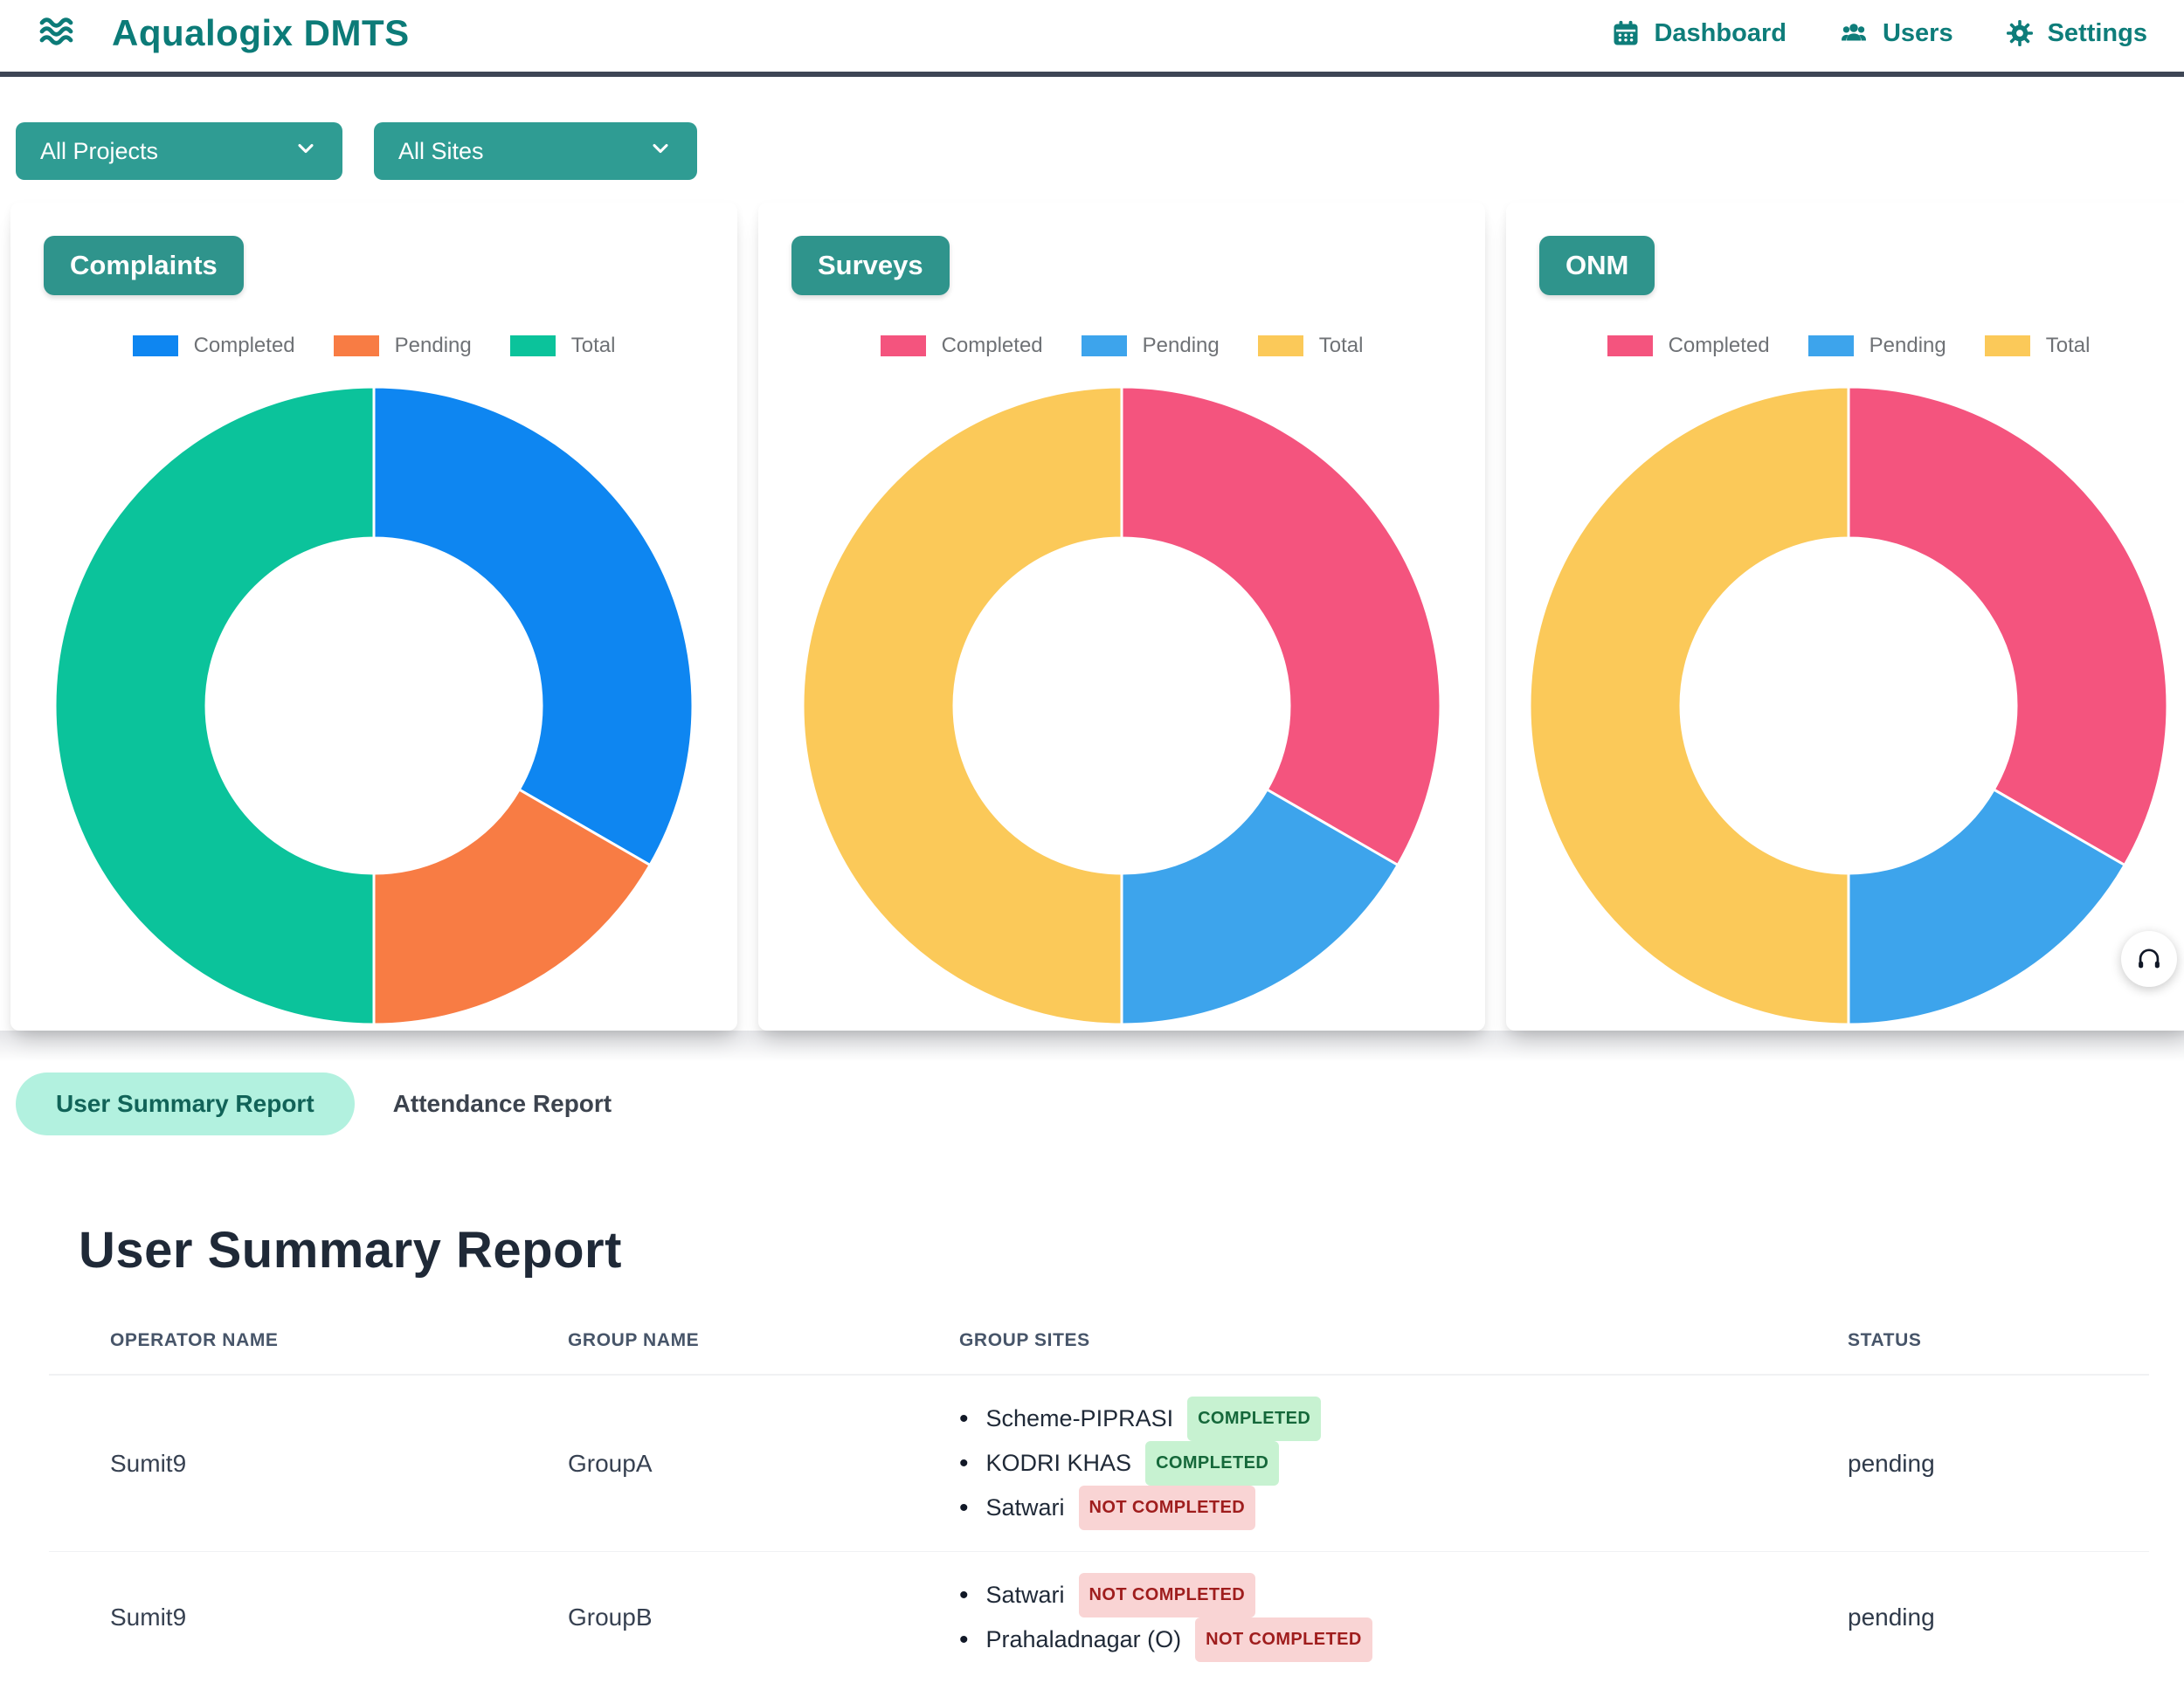  What do you see at coordinates (350, 1250) in the screenshot?
I see `report-title: User Summary Report` at bounding box center [350, 1250].